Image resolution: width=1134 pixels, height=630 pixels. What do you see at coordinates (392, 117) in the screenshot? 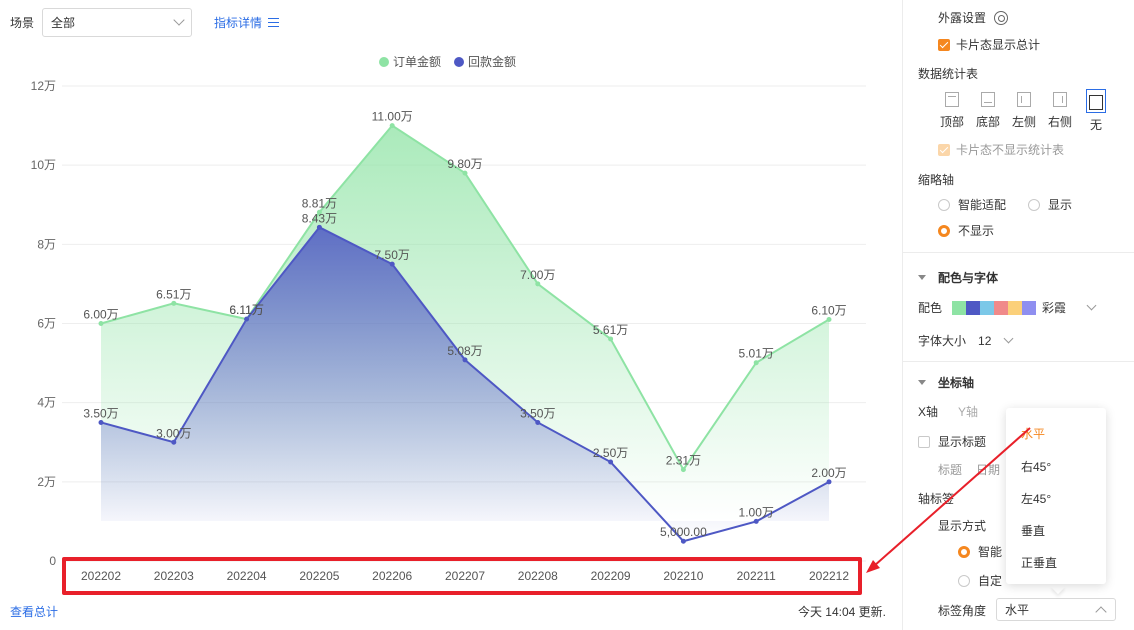
I see `data-label: 11.00万` at bounding box center [392, 117].